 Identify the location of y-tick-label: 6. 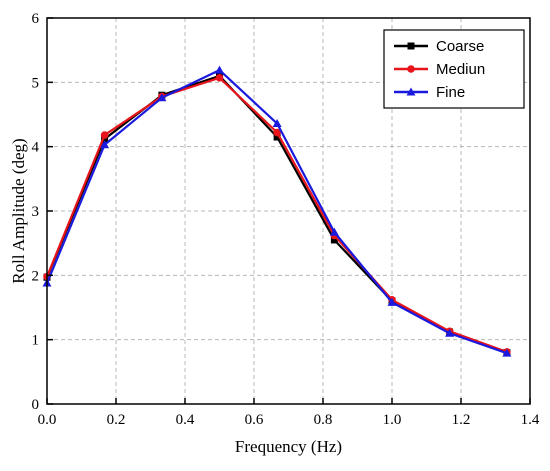
(36, 19).